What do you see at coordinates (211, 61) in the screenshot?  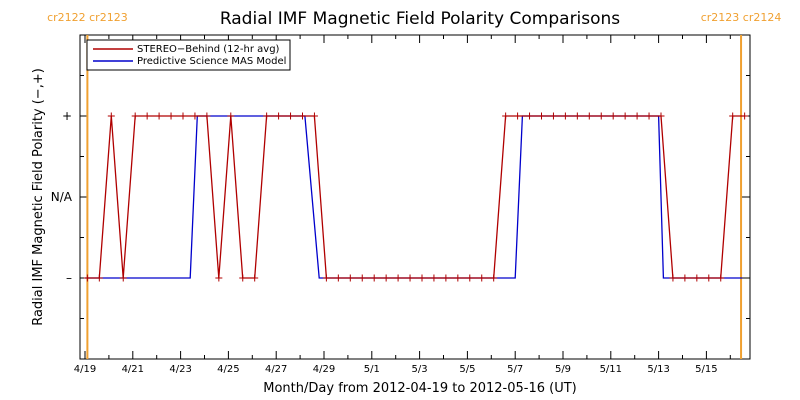 I see `legend-label-mas: Predictive Science MAS Model` at bounding box center [211, 61].